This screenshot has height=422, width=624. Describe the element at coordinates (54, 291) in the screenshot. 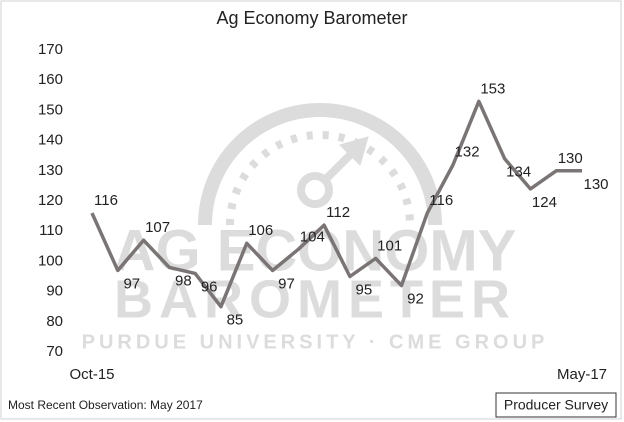

I see `y-tick-label: 90` at that location.